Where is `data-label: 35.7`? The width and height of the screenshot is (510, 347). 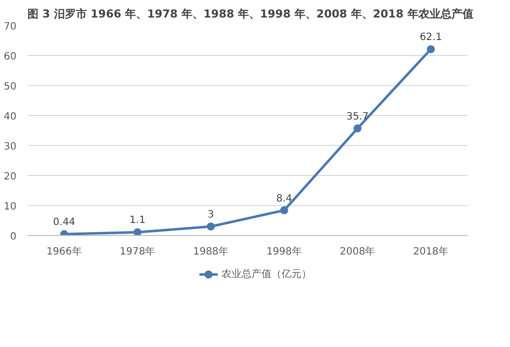
data-label: 35.7 is located at coordinates (357, 116).